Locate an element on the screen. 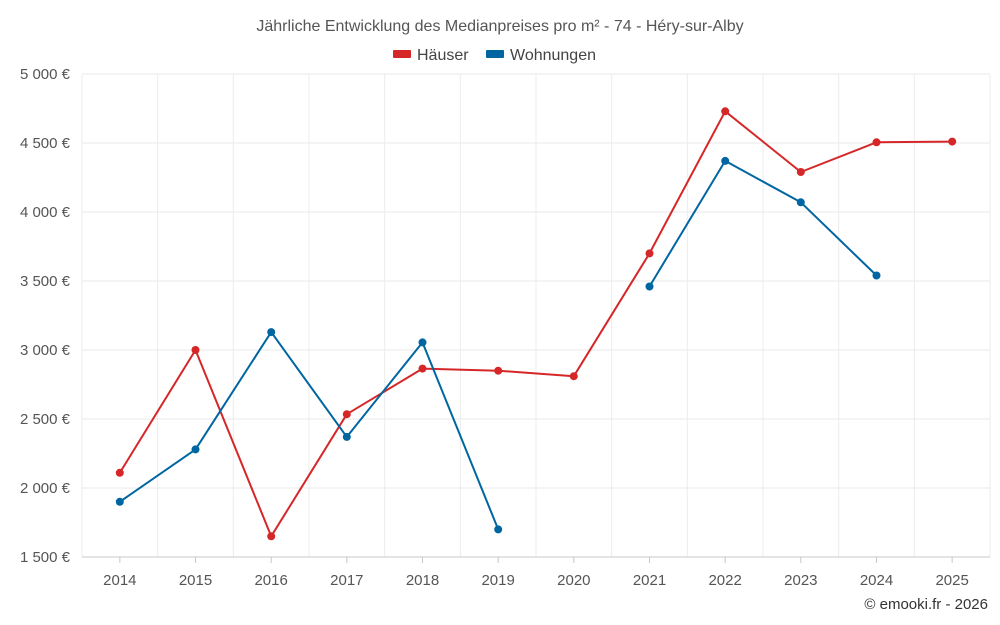  legend-label-wohnungen: Wohnungen is located at coordinates (553, 55).